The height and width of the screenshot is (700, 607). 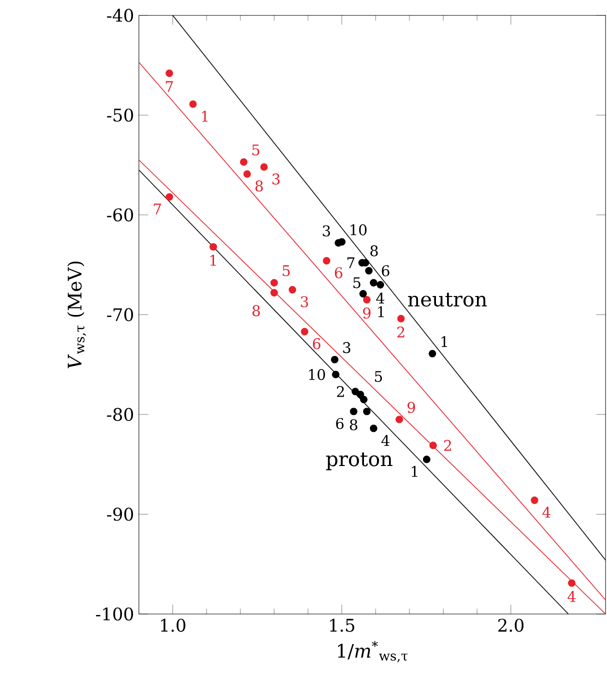 I want to click on x-axis-title: 1/m$^{*}$ws,τ, so click(x=373, y=651).